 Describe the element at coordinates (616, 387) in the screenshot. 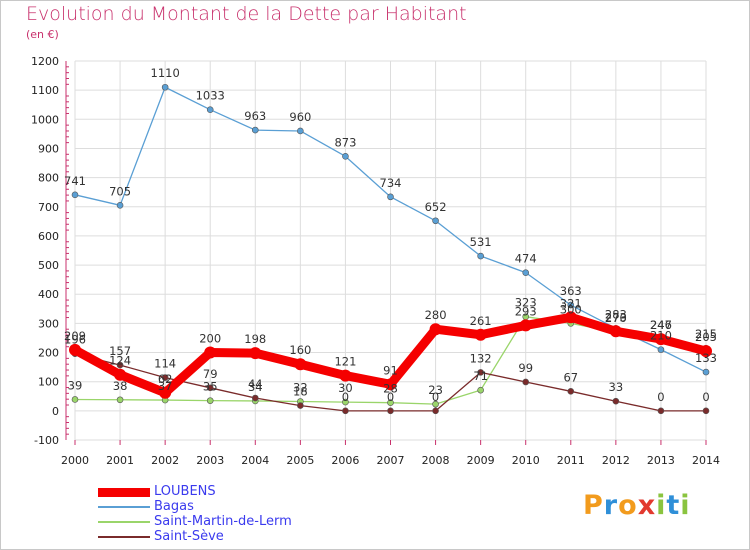

I see `data-label: 33` at that location.